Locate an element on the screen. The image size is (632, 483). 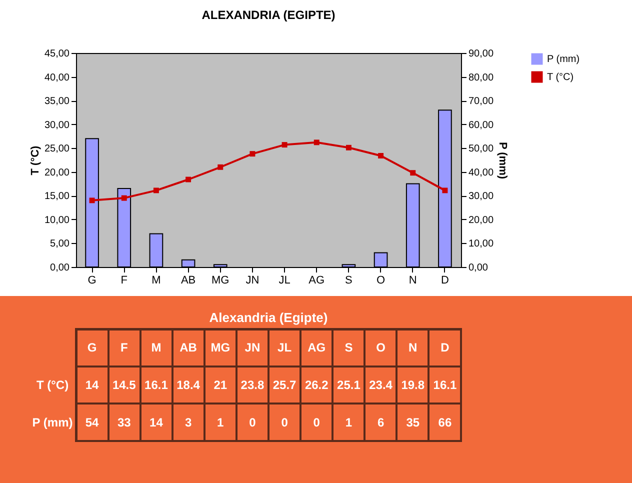
x-tick-label: F is located at coordinates (124, 280).